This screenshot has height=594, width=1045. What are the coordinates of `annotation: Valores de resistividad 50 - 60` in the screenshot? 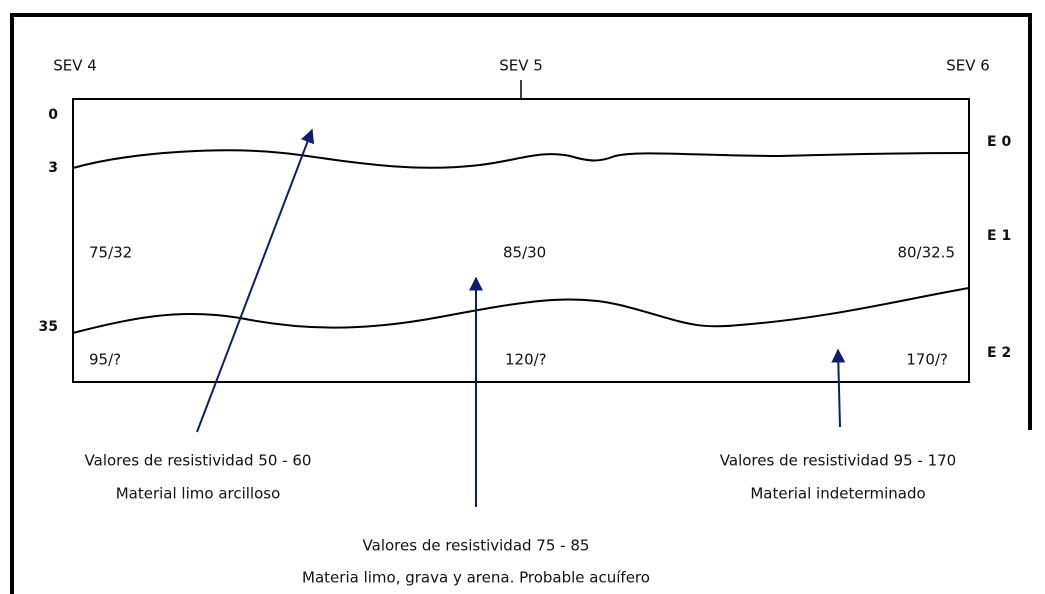 It's located at (198, 461).